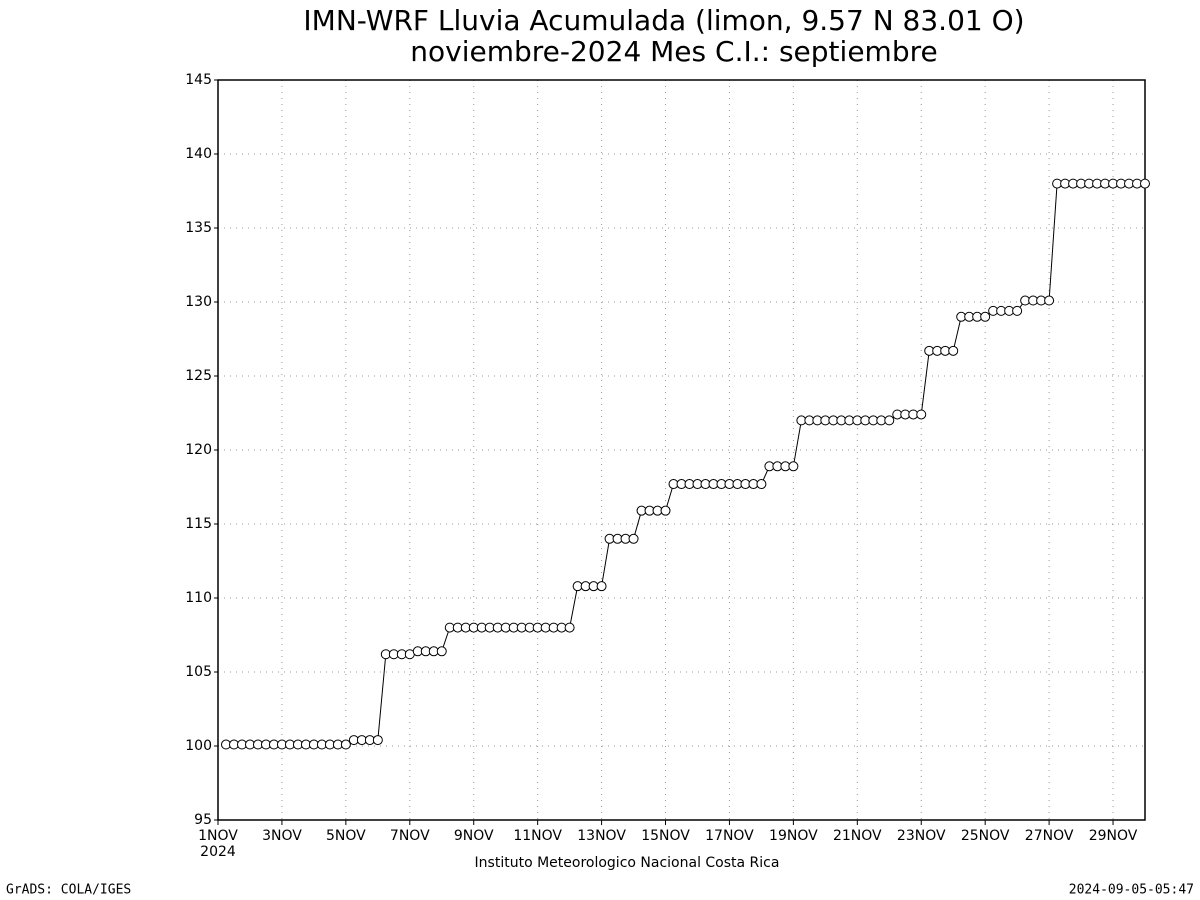  I want to click on y-tick-label: 115, so click(198, 524).